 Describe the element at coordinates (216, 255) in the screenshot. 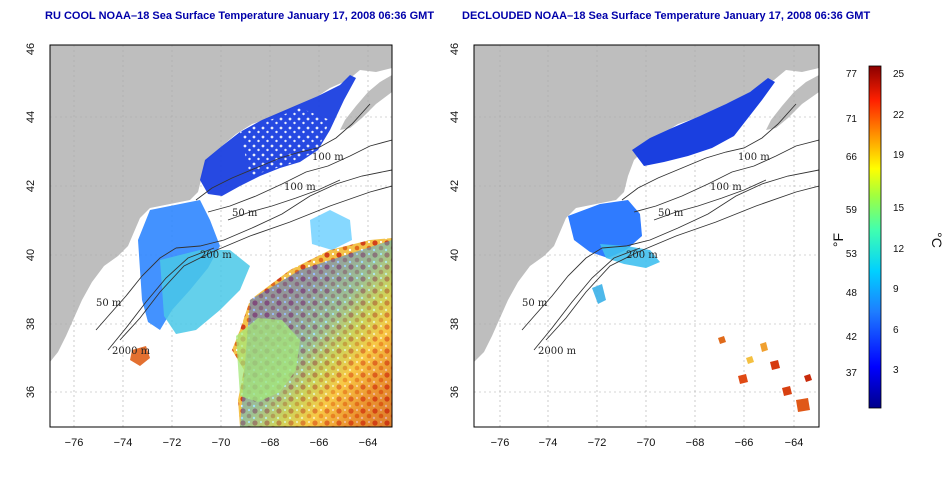

I see `left-contour-label-4: 200 m` at that location.